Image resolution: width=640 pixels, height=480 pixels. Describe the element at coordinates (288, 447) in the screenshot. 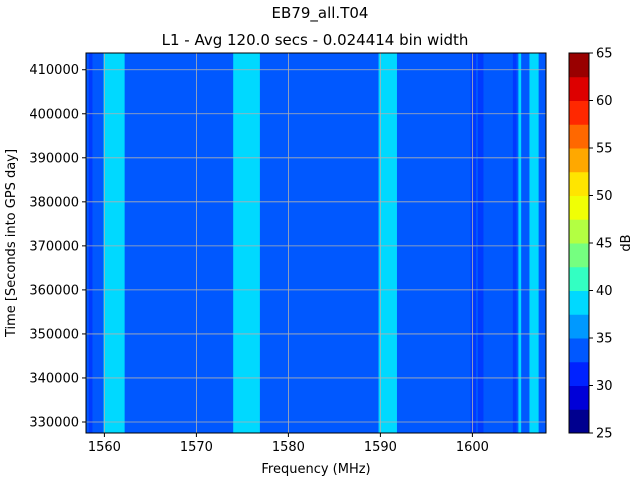

I see `x-tick-label: 1580` at that location.